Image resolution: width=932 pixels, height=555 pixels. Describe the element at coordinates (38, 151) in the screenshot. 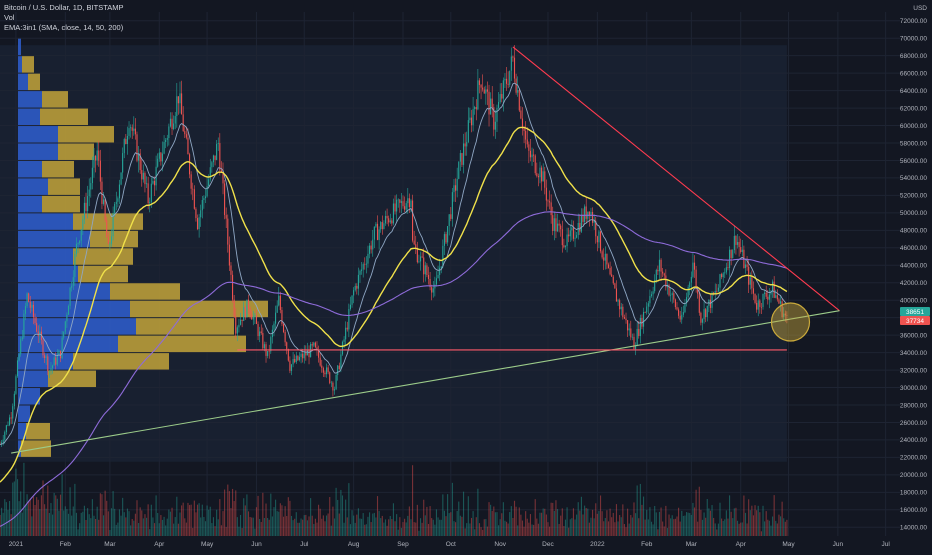

I see `vp-bar-up` at that location.